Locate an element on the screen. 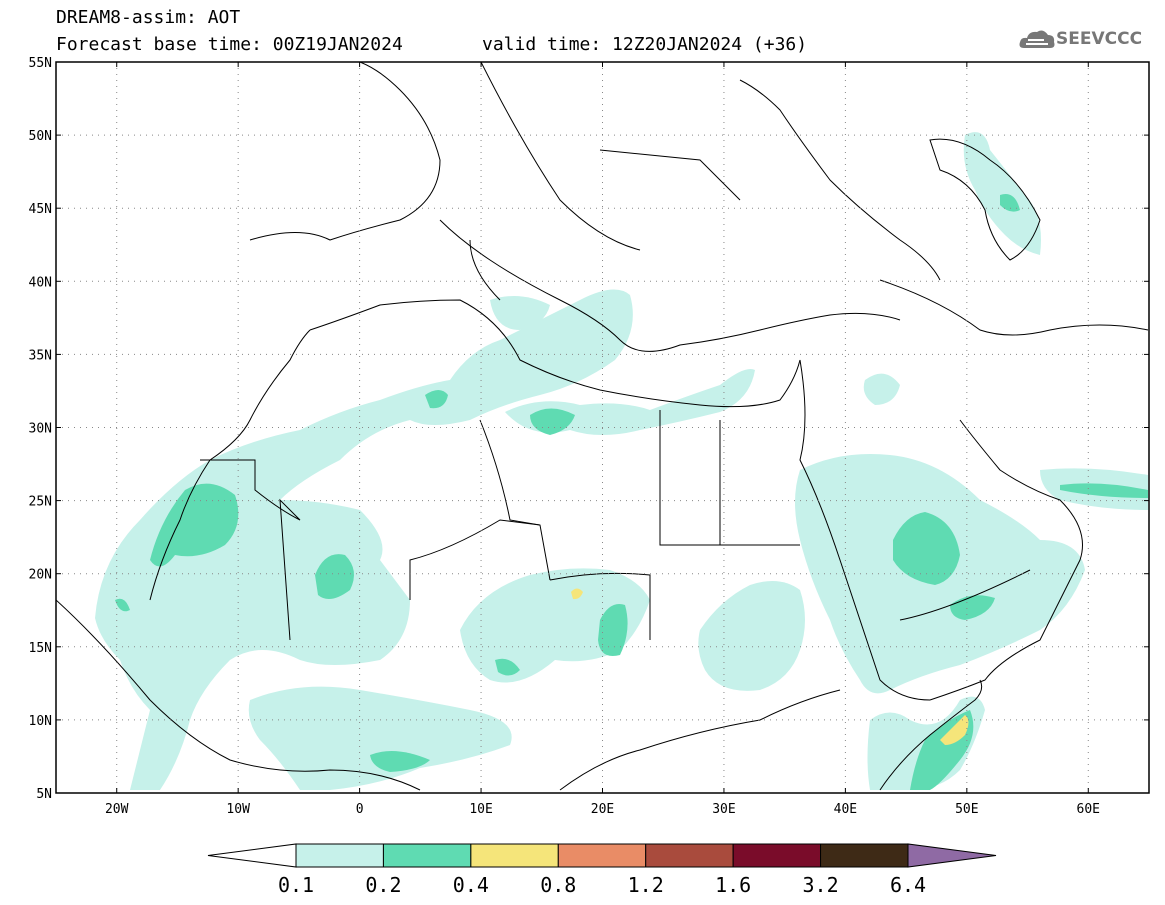  lat-label: 15N is located at coordinates (40, 648).